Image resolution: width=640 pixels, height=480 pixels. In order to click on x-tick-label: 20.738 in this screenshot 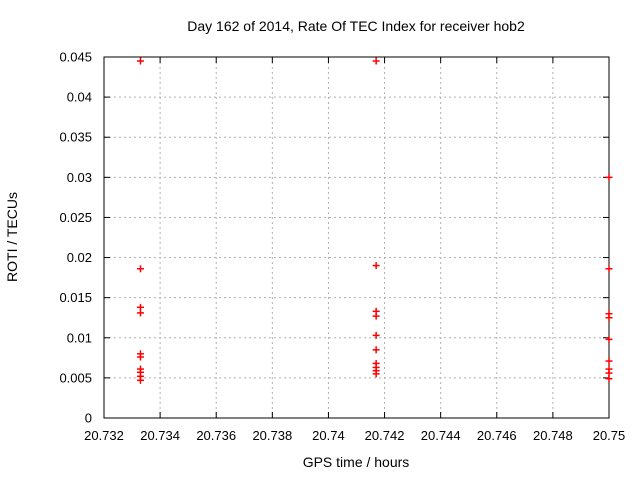, I will do `click(272, 435)`.